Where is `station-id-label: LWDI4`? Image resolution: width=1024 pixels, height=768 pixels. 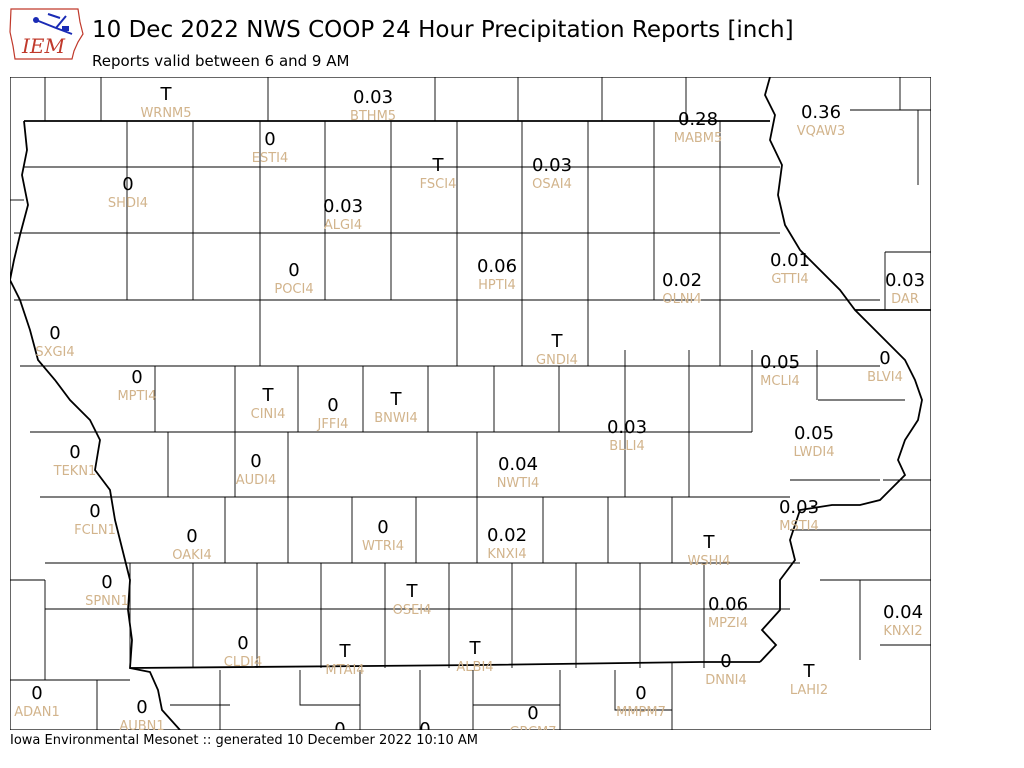 station-id-label: LWDI4 is located at coordinates (813, 452).